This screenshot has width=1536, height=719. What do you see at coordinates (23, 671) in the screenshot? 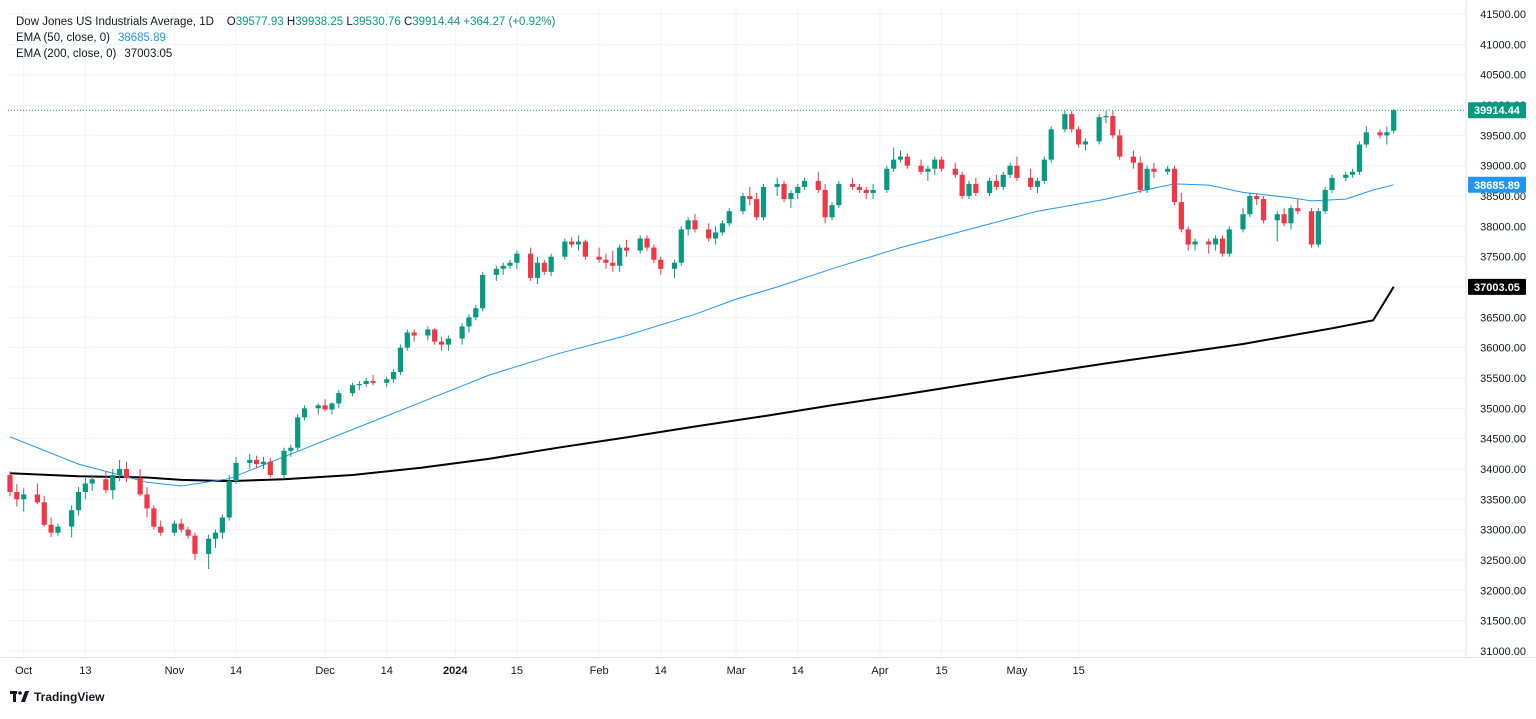
I see `x-tick-label: Oct` at bounding box center [23, 671].